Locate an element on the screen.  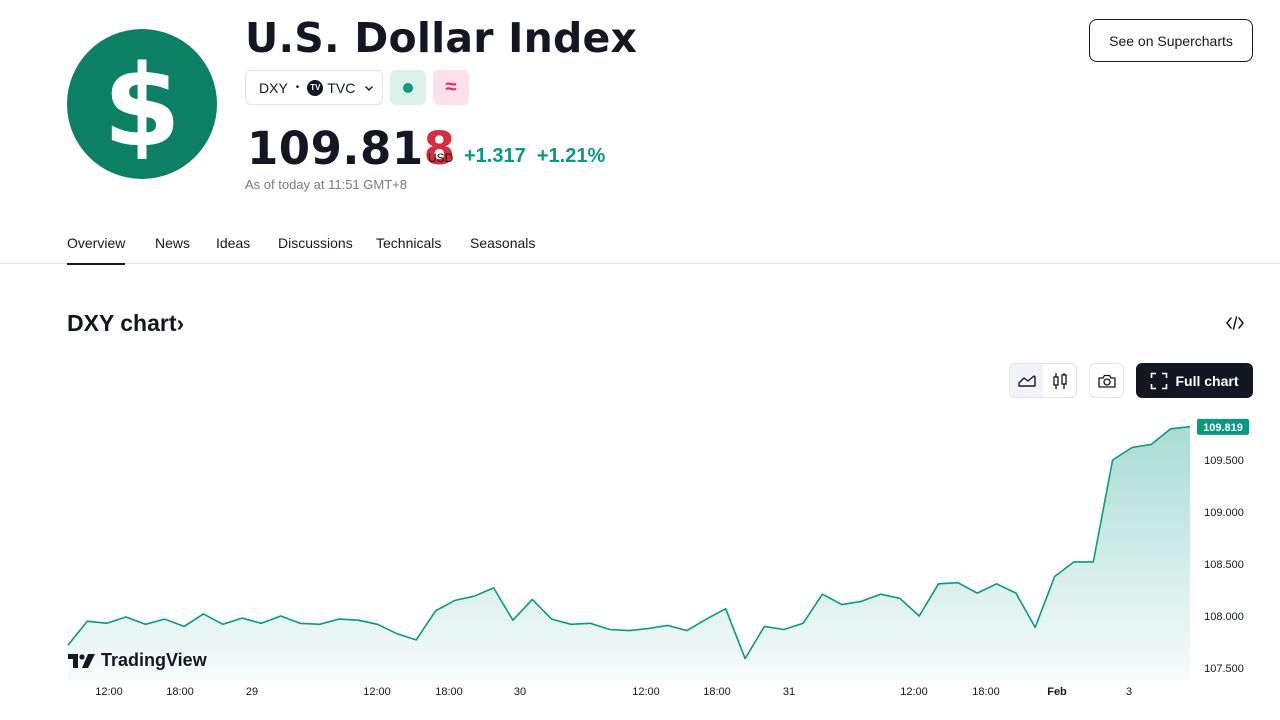
chevron-down-icon is located at coordinates (369, 88).